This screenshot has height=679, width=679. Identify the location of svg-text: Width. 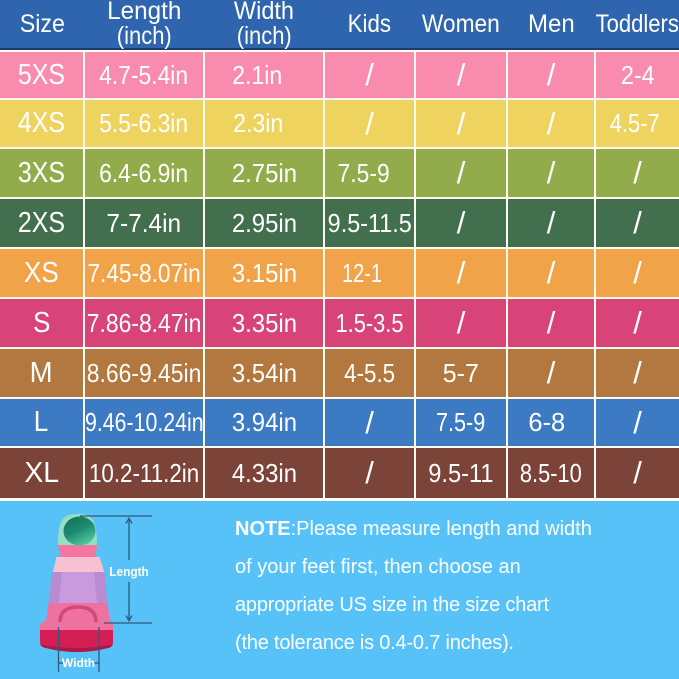
(78, 663).